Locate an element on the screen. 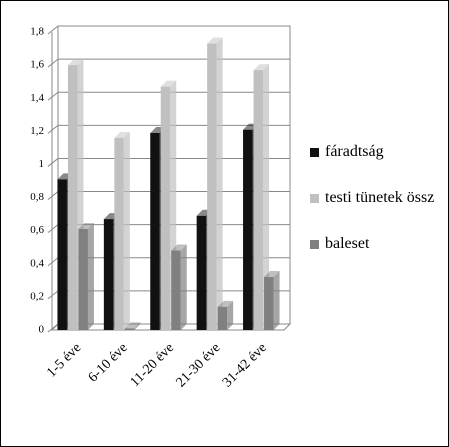 This screenshot has width=449, height=447. legend-label: baleset is located at coordinates (347, 243).